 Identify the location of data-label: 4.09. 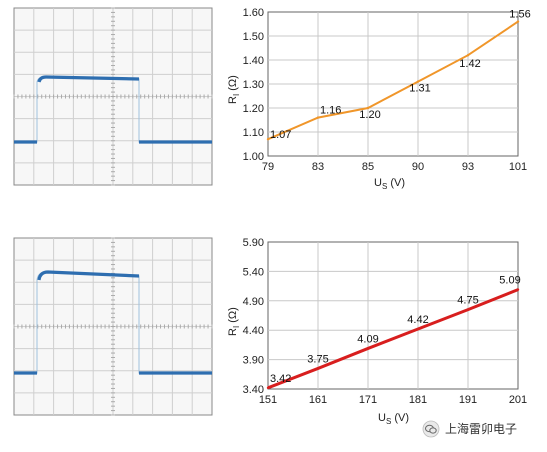
(367, 339).